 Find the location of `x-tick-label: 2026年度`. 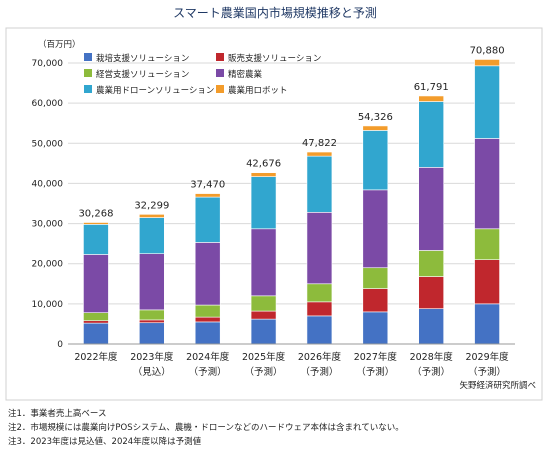

x-tick-label: 2026年度 is located at coordinates (320, 357).